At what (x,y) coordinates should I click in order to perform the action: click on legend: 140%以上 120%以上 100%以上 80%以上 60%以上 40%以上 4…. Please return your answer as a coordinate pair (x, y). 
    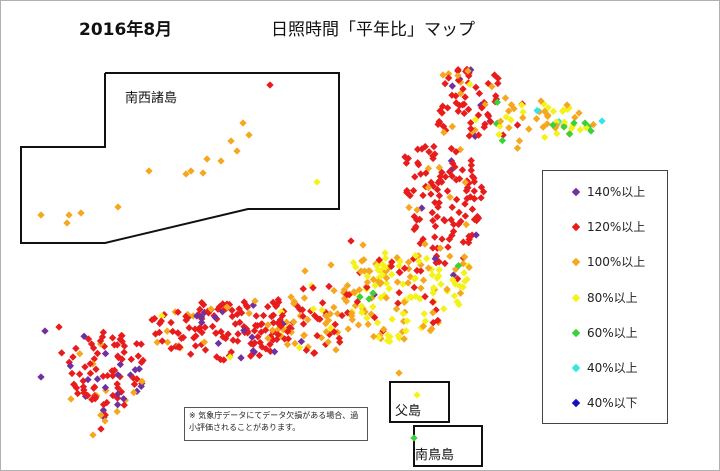
    Looking at the image, I should click on (605, 297).